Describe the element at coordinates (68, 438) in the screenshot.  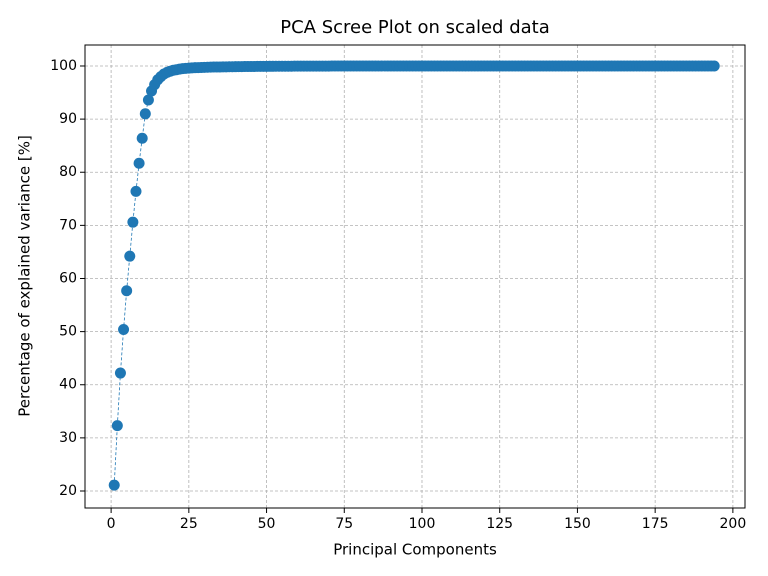
I see `y-tick-label: 30` at that location.